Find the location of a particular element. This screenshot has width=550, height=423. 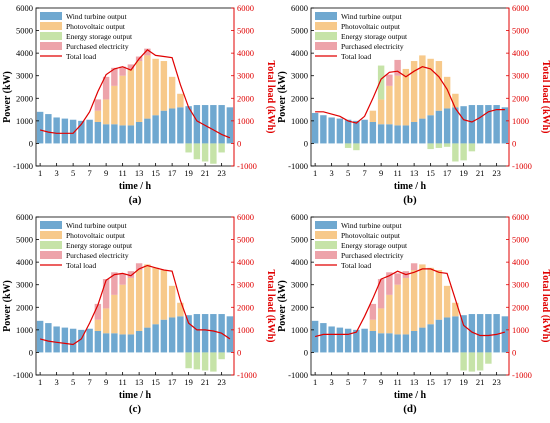

x-tick-label: 5 is located at coordinates (348, 382).